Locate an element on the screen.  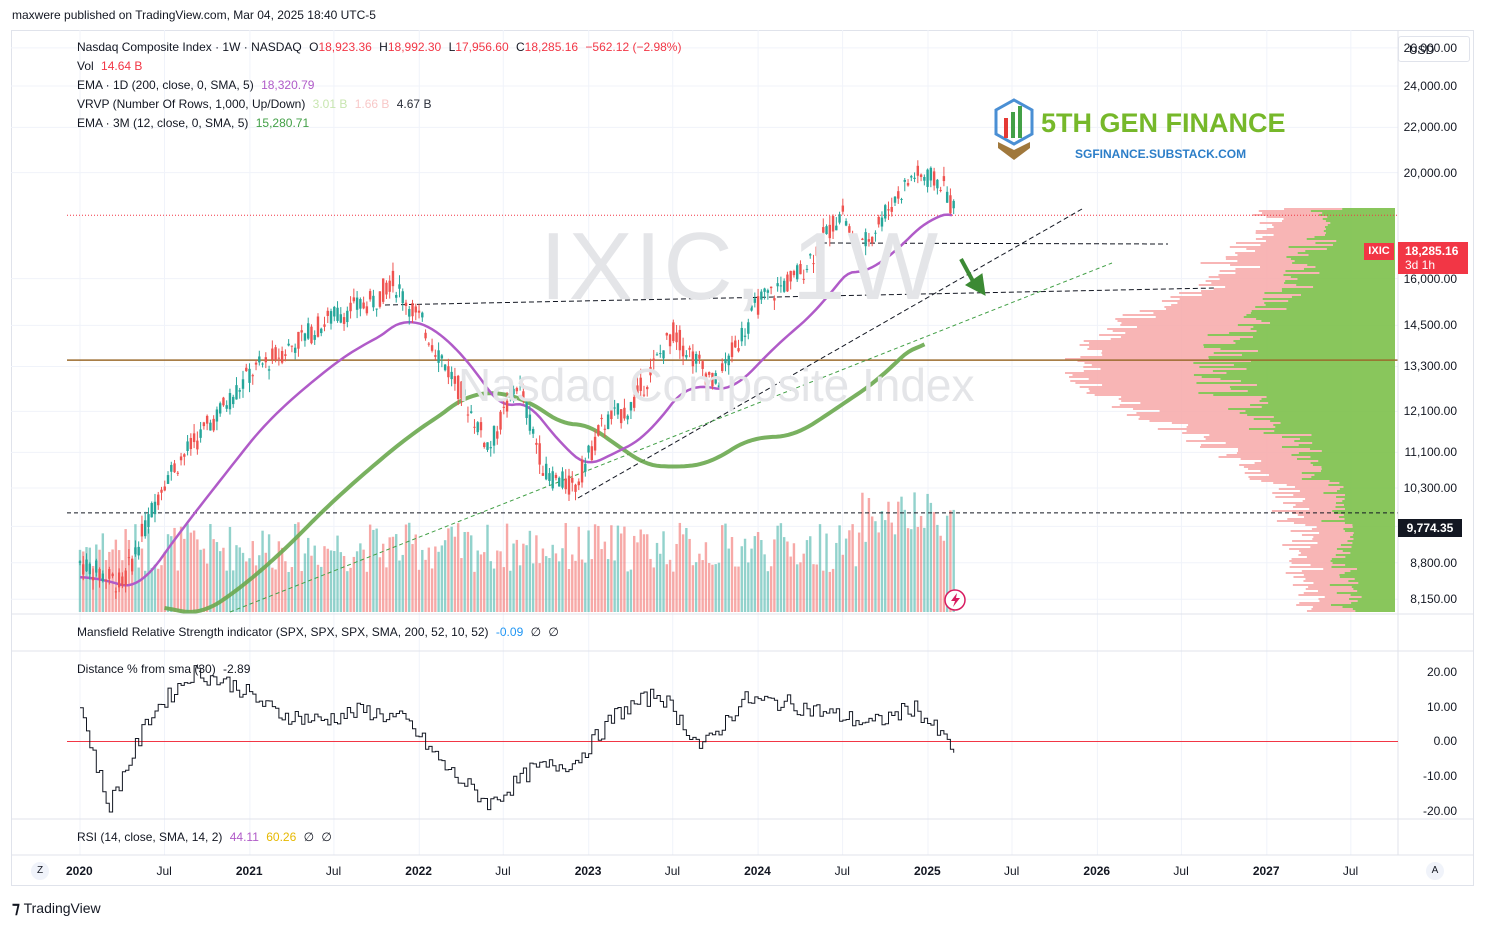
time-tick-label: 2021 is located at coordinates (249, 871).